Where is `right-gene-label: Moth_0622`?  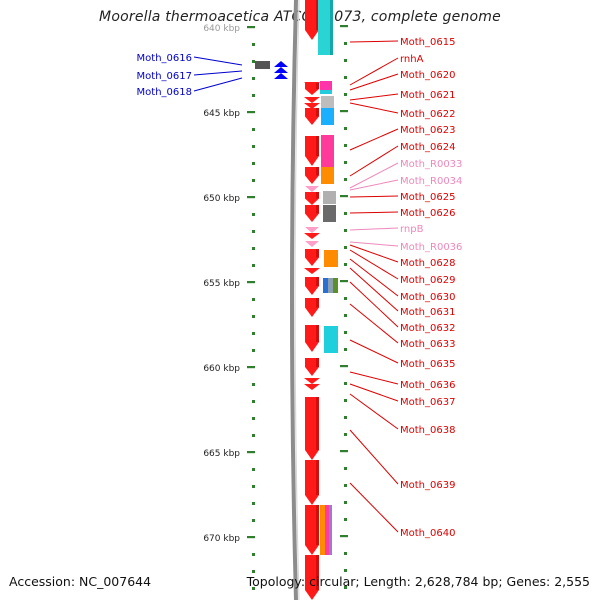 right-gene-label: Moth_0622 is located at coordinates (427, 114).